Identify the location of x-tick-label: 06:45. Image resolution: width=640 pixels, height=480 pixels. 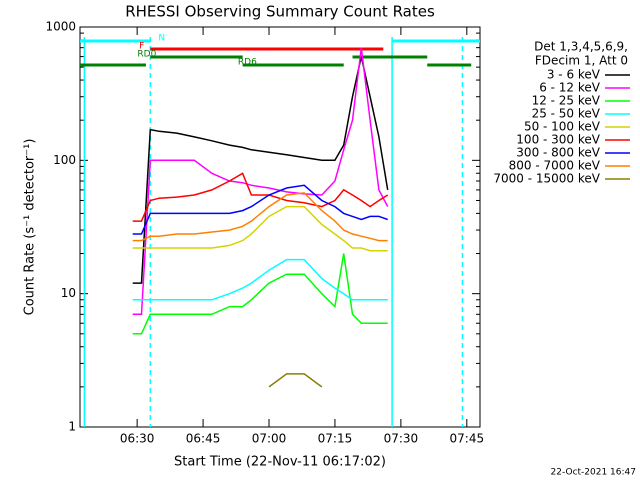
(203, 439).